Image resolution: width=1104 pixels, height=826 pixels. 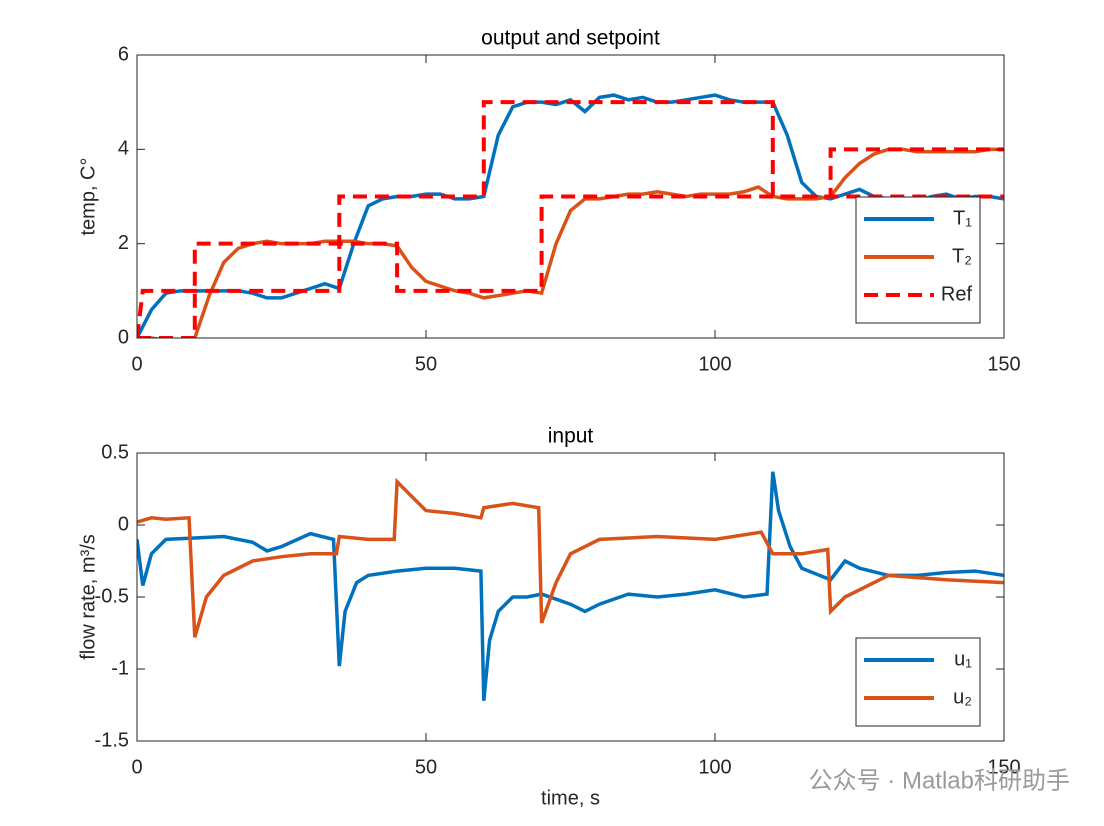 I want to click on y-tick-label: -1.5, so click(x=112, y=740).